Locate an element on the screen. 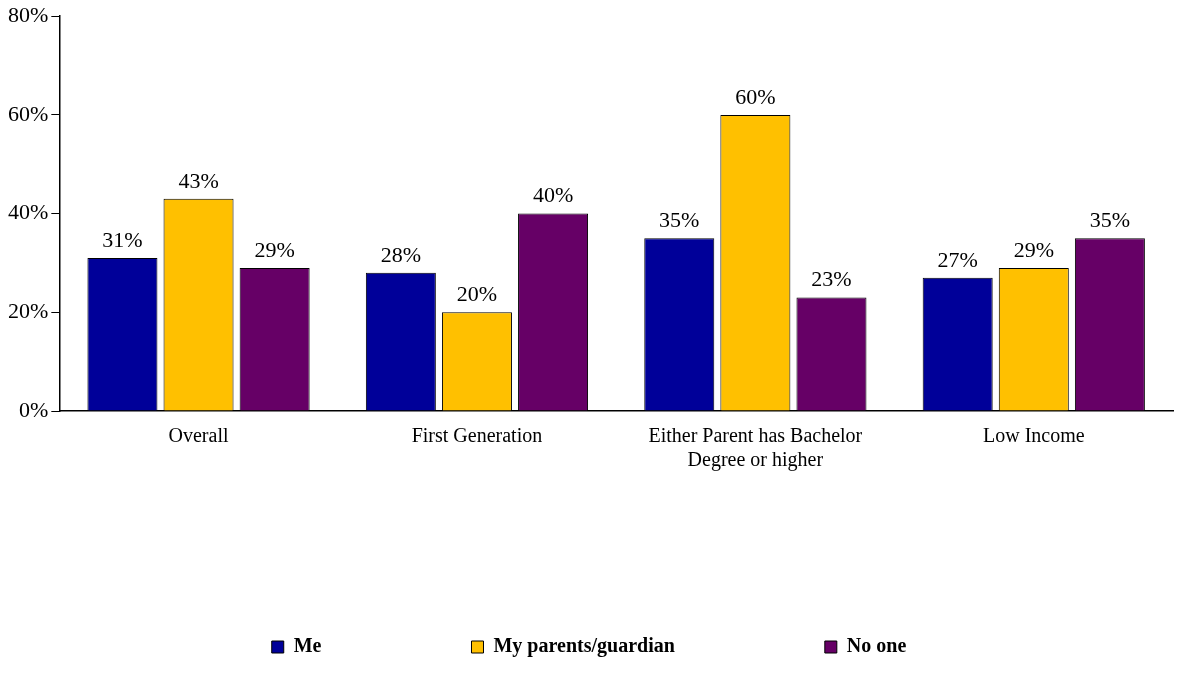 The width and height of the screenshot is (1183, 677). data-label: 27% is located at coordinates (957, 259).